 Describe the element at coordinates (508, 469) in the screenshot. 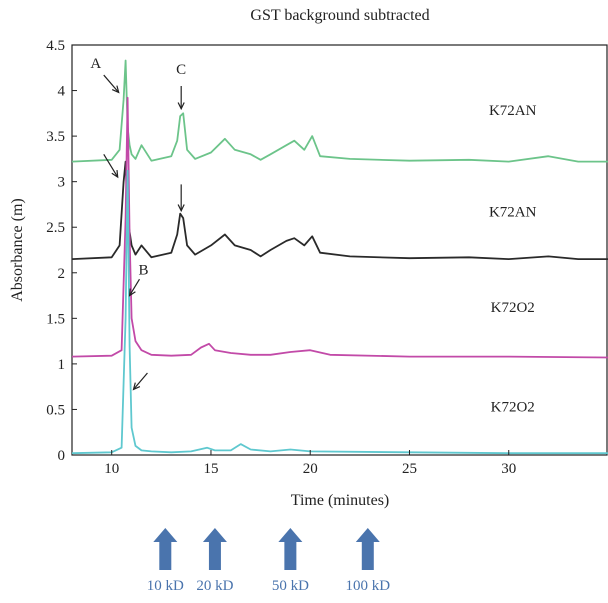

I see `x-tick-label: 30` at that location.